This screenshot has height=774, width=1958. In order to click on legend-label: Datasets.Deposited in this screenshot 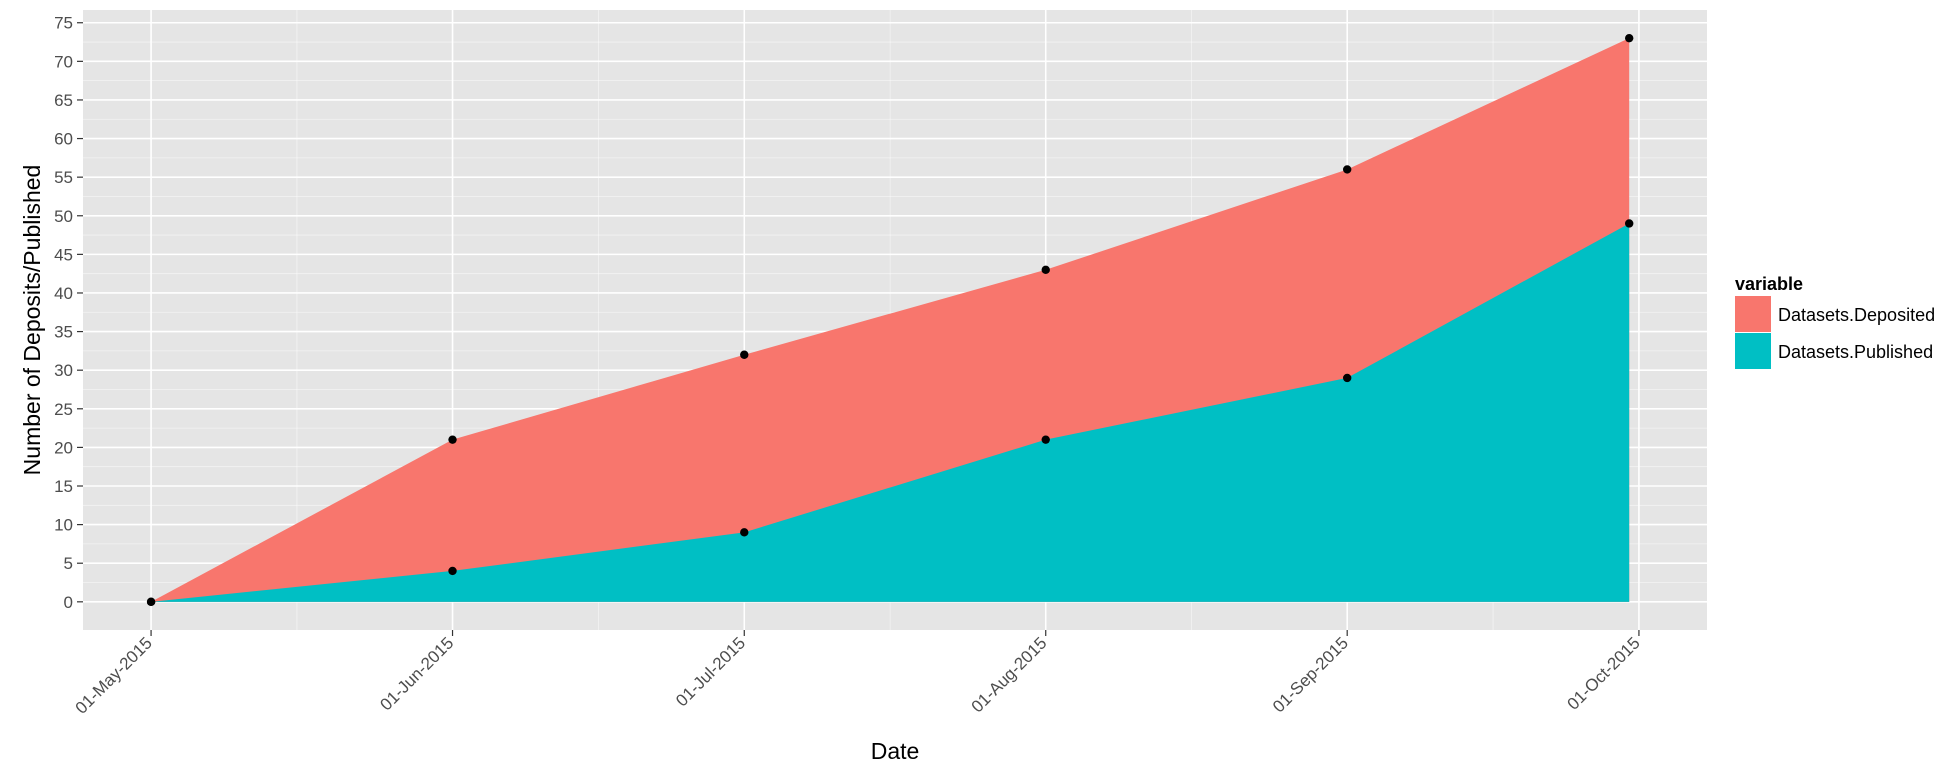, I will do `click(1856, 315)`.